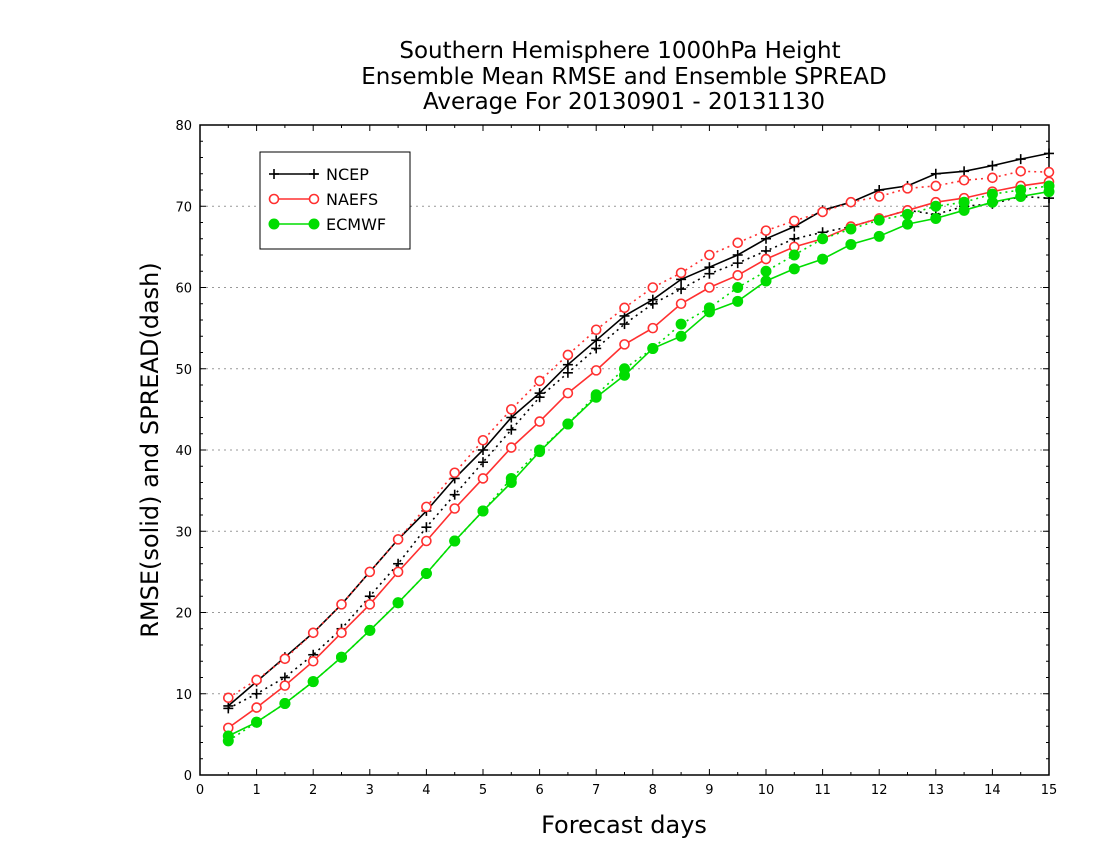  What do you see at coordinates (183, 370) in the screenshot?
I see `y-tick-label-50: 50` at bounding box center [183, 370].